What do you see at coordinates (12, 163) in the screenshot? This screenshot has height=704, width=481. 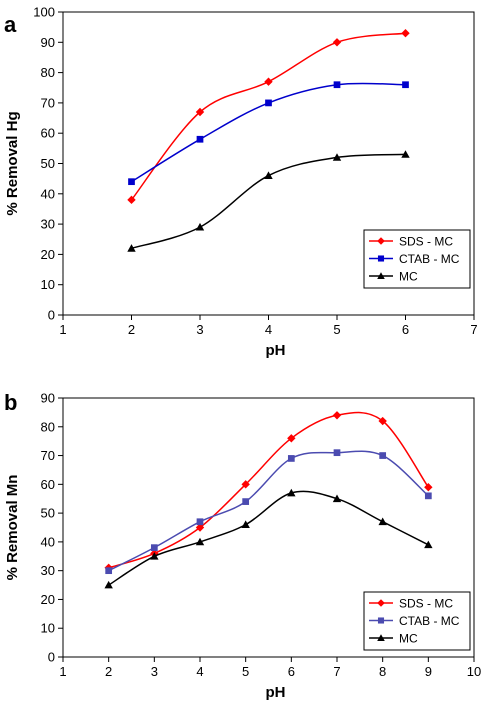 I see `y-axis-title: % Removal Hg` at bounding box center [12, 163].